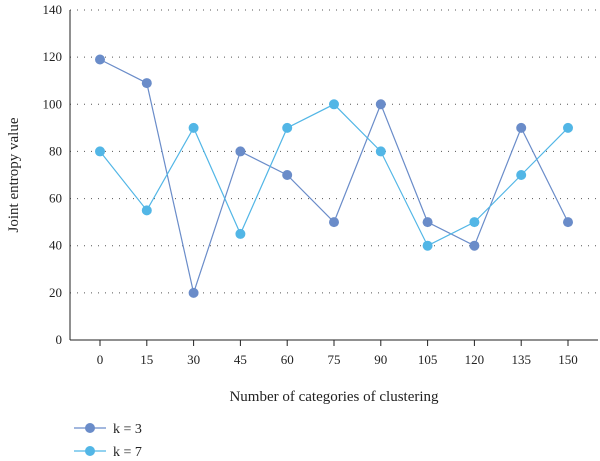  What do you see at coordinates (100, 359) in the screenshot?
I see `x-tick-label: 0` at bounding box center [100, 359].